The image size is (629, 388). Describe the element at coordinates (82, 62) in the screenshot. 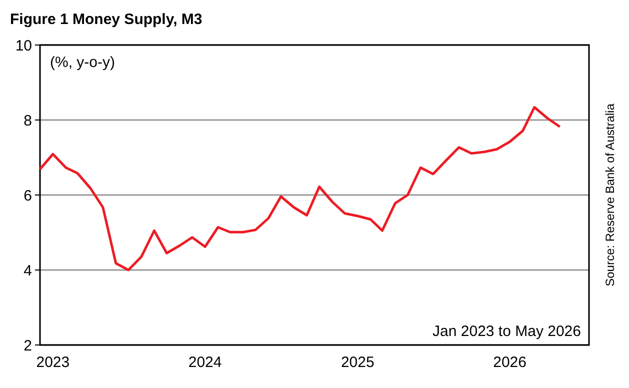

I see `annotation: (%, y-o-y)` at that location.